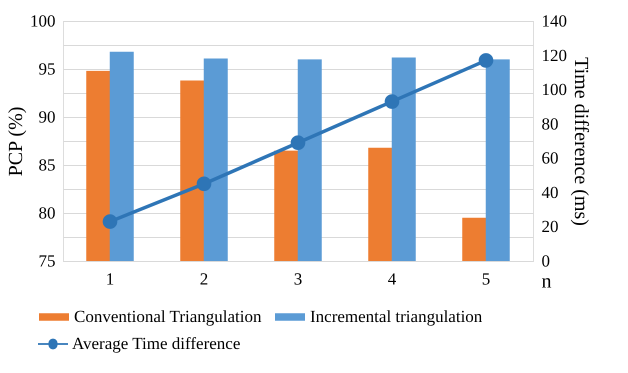 This screenshot has height=373, width=628. Describe the element at coordinates (554, 55) in the screenshot. I see `y2-tick-label: 120` at that location.